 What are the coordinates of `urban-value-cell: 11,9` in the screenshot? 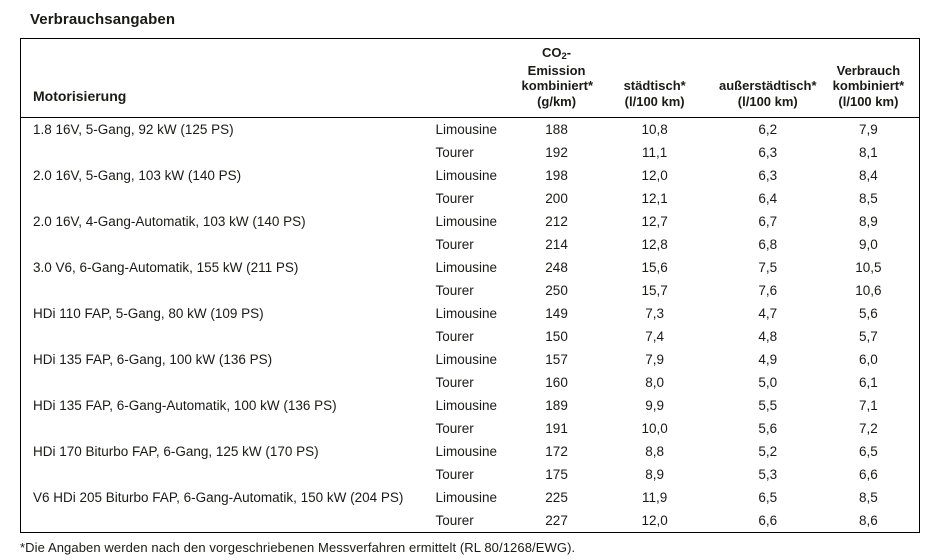 It's located at (655, 497).